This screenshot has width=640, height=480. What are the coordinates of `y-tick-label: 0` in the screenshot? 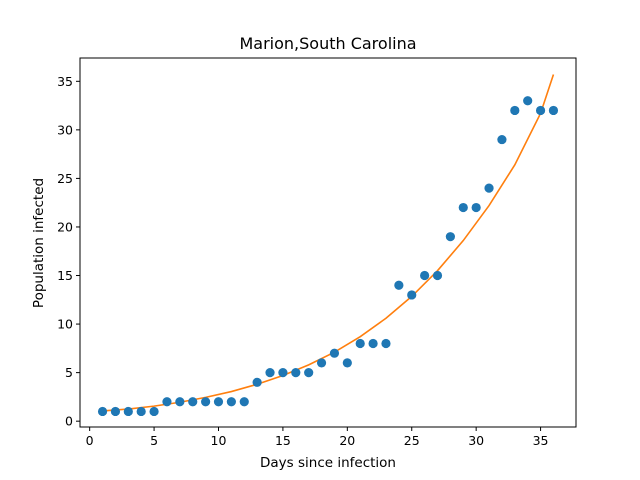 It's located at (69, 421).